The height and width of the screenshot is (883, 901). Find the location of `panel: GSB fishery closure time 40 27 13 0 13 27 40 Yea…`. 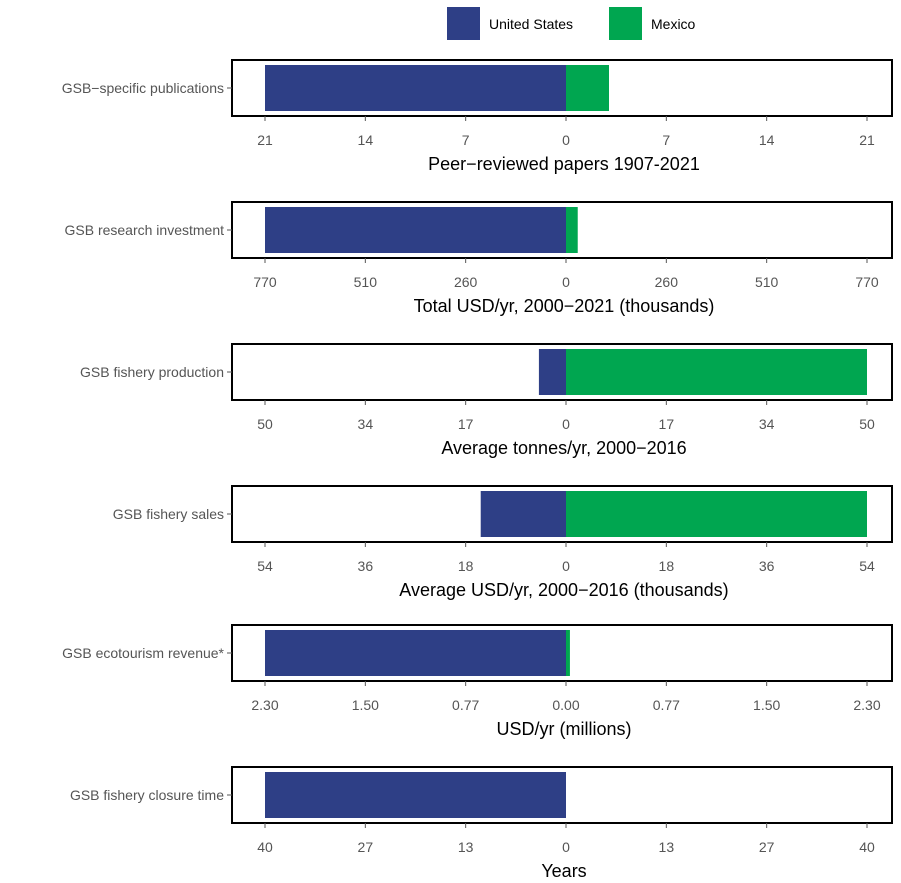

panel: GSB fishery closure time 40 27 13 0 13 27 40 Yea… is located at coordinates (481, 823).